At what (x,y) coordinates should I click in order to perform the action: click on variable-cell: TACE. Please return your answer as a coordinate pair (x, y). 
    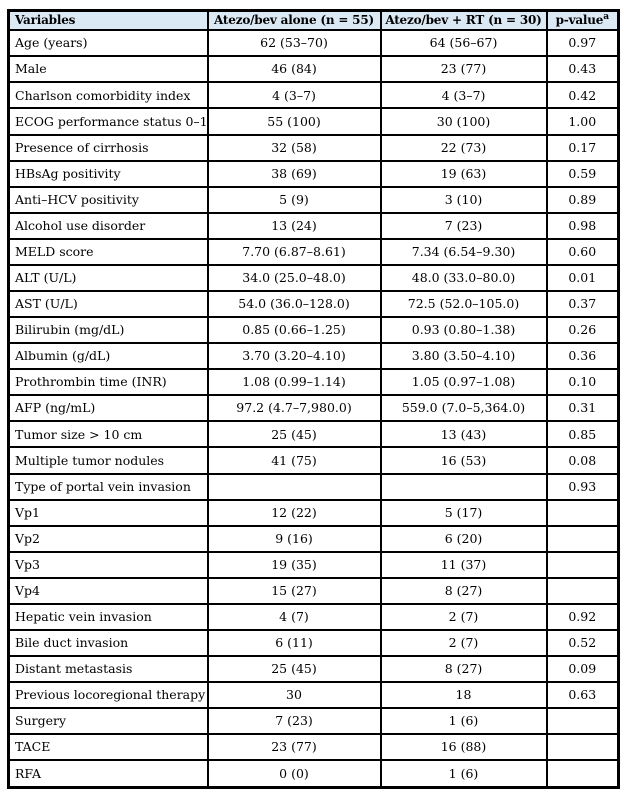
    Looking at the image, I should click on (108, 747).